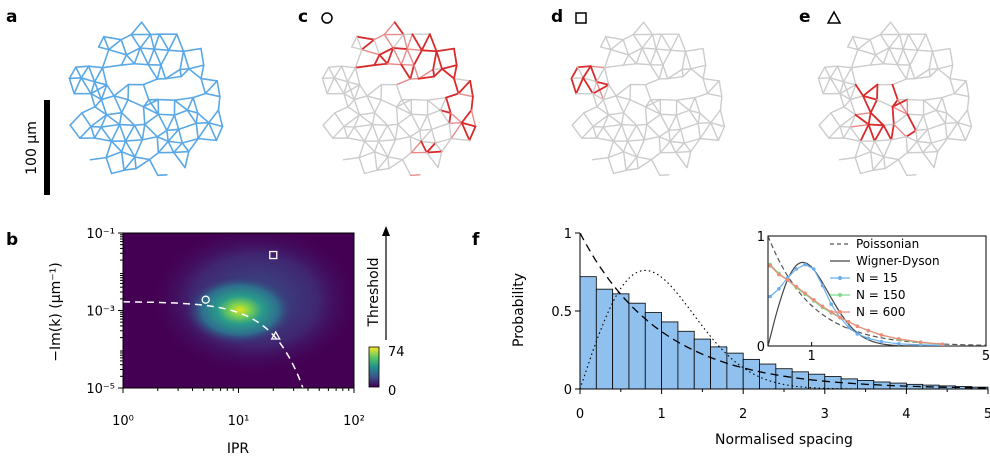 Image resolution: width=990 pixels, height=457 pixels. What do you see at coordinates (12, 240) in the screenshot?
I see `panel-label-b: b` at bounding box center [12, 240].